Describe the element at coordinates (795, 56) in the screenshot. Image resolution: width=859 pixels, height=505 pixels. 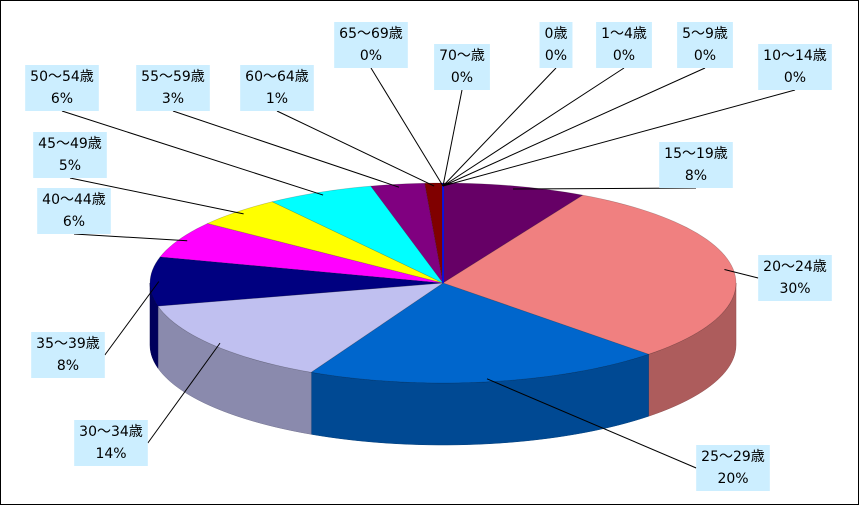
I see `category-label: 10〜14歳` at that location.